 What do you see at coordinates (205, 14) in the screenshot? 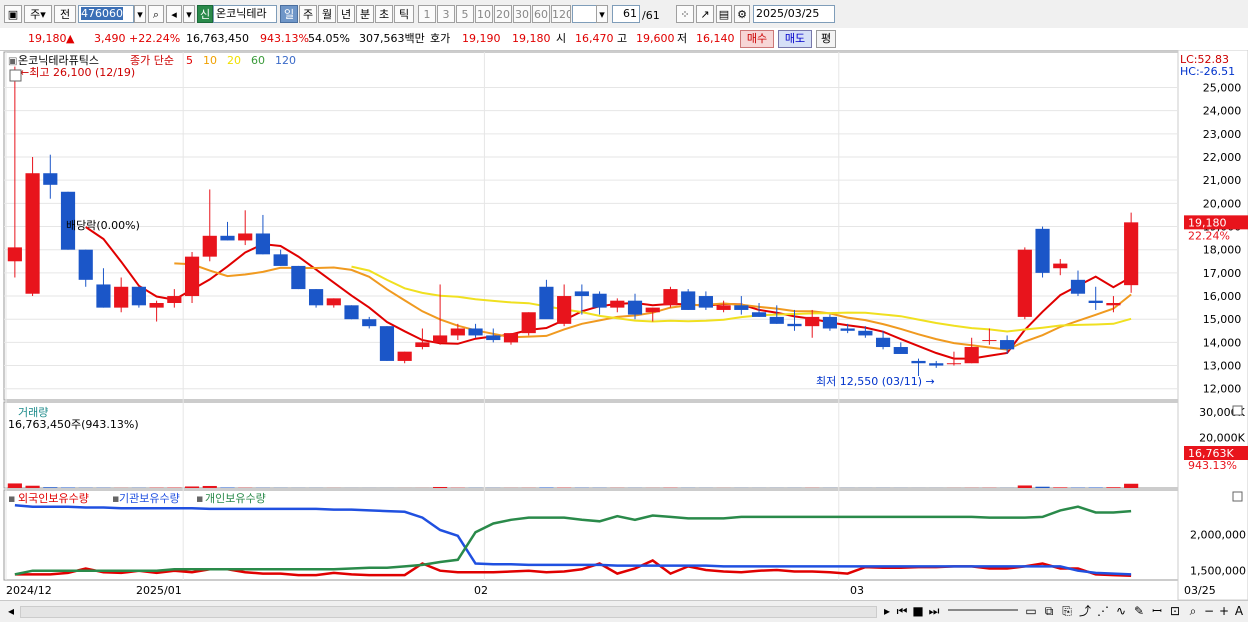
I see `sin-badge: 신` at bounding box center [205, 14].